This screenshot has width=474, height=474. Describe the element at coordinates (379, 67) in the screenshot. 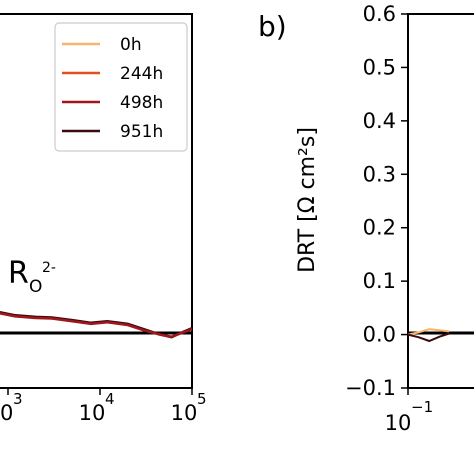

I see `y-tick-label: 0.5` at that location.